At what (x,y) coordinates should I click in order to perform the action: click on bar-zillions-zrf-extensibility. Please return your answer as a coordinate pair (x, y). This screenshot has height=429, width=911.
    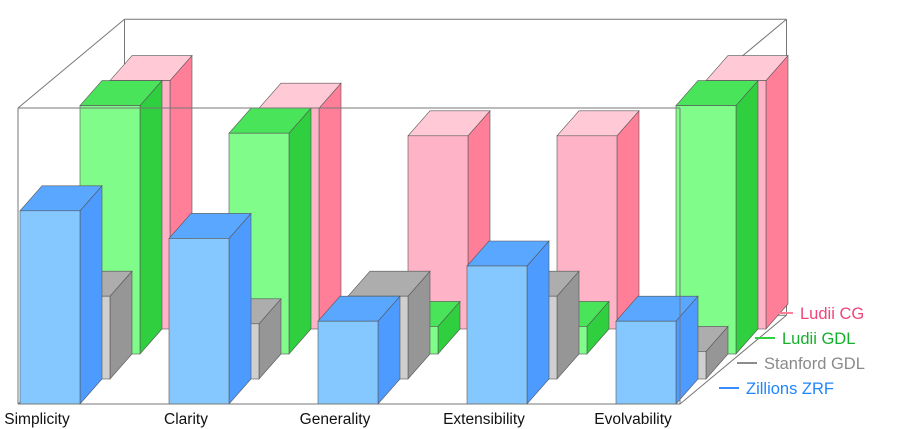
    Looking at the image, I should click on (508, 322).